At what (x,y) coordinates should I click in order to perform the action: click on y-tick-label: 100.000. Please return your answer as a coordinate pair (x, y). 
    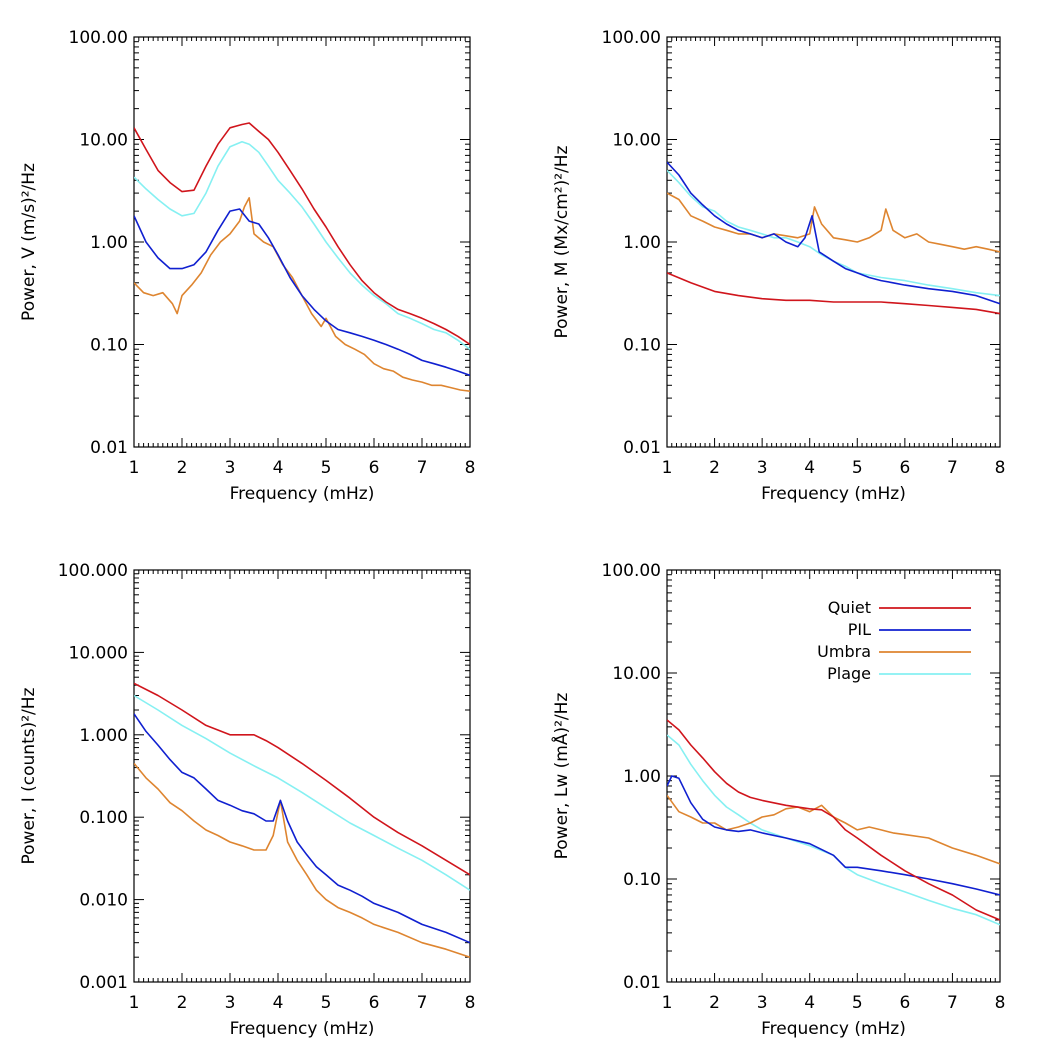
    Looking at the image, I should click on (93, 571).